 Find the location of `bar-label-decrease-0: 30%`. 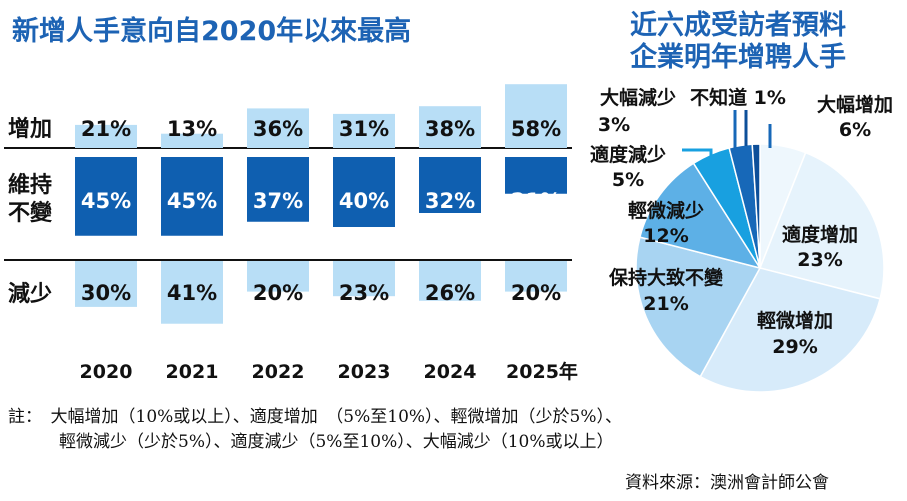

bar-label-decrease-0: 30% is located at coordinates (106, 293).